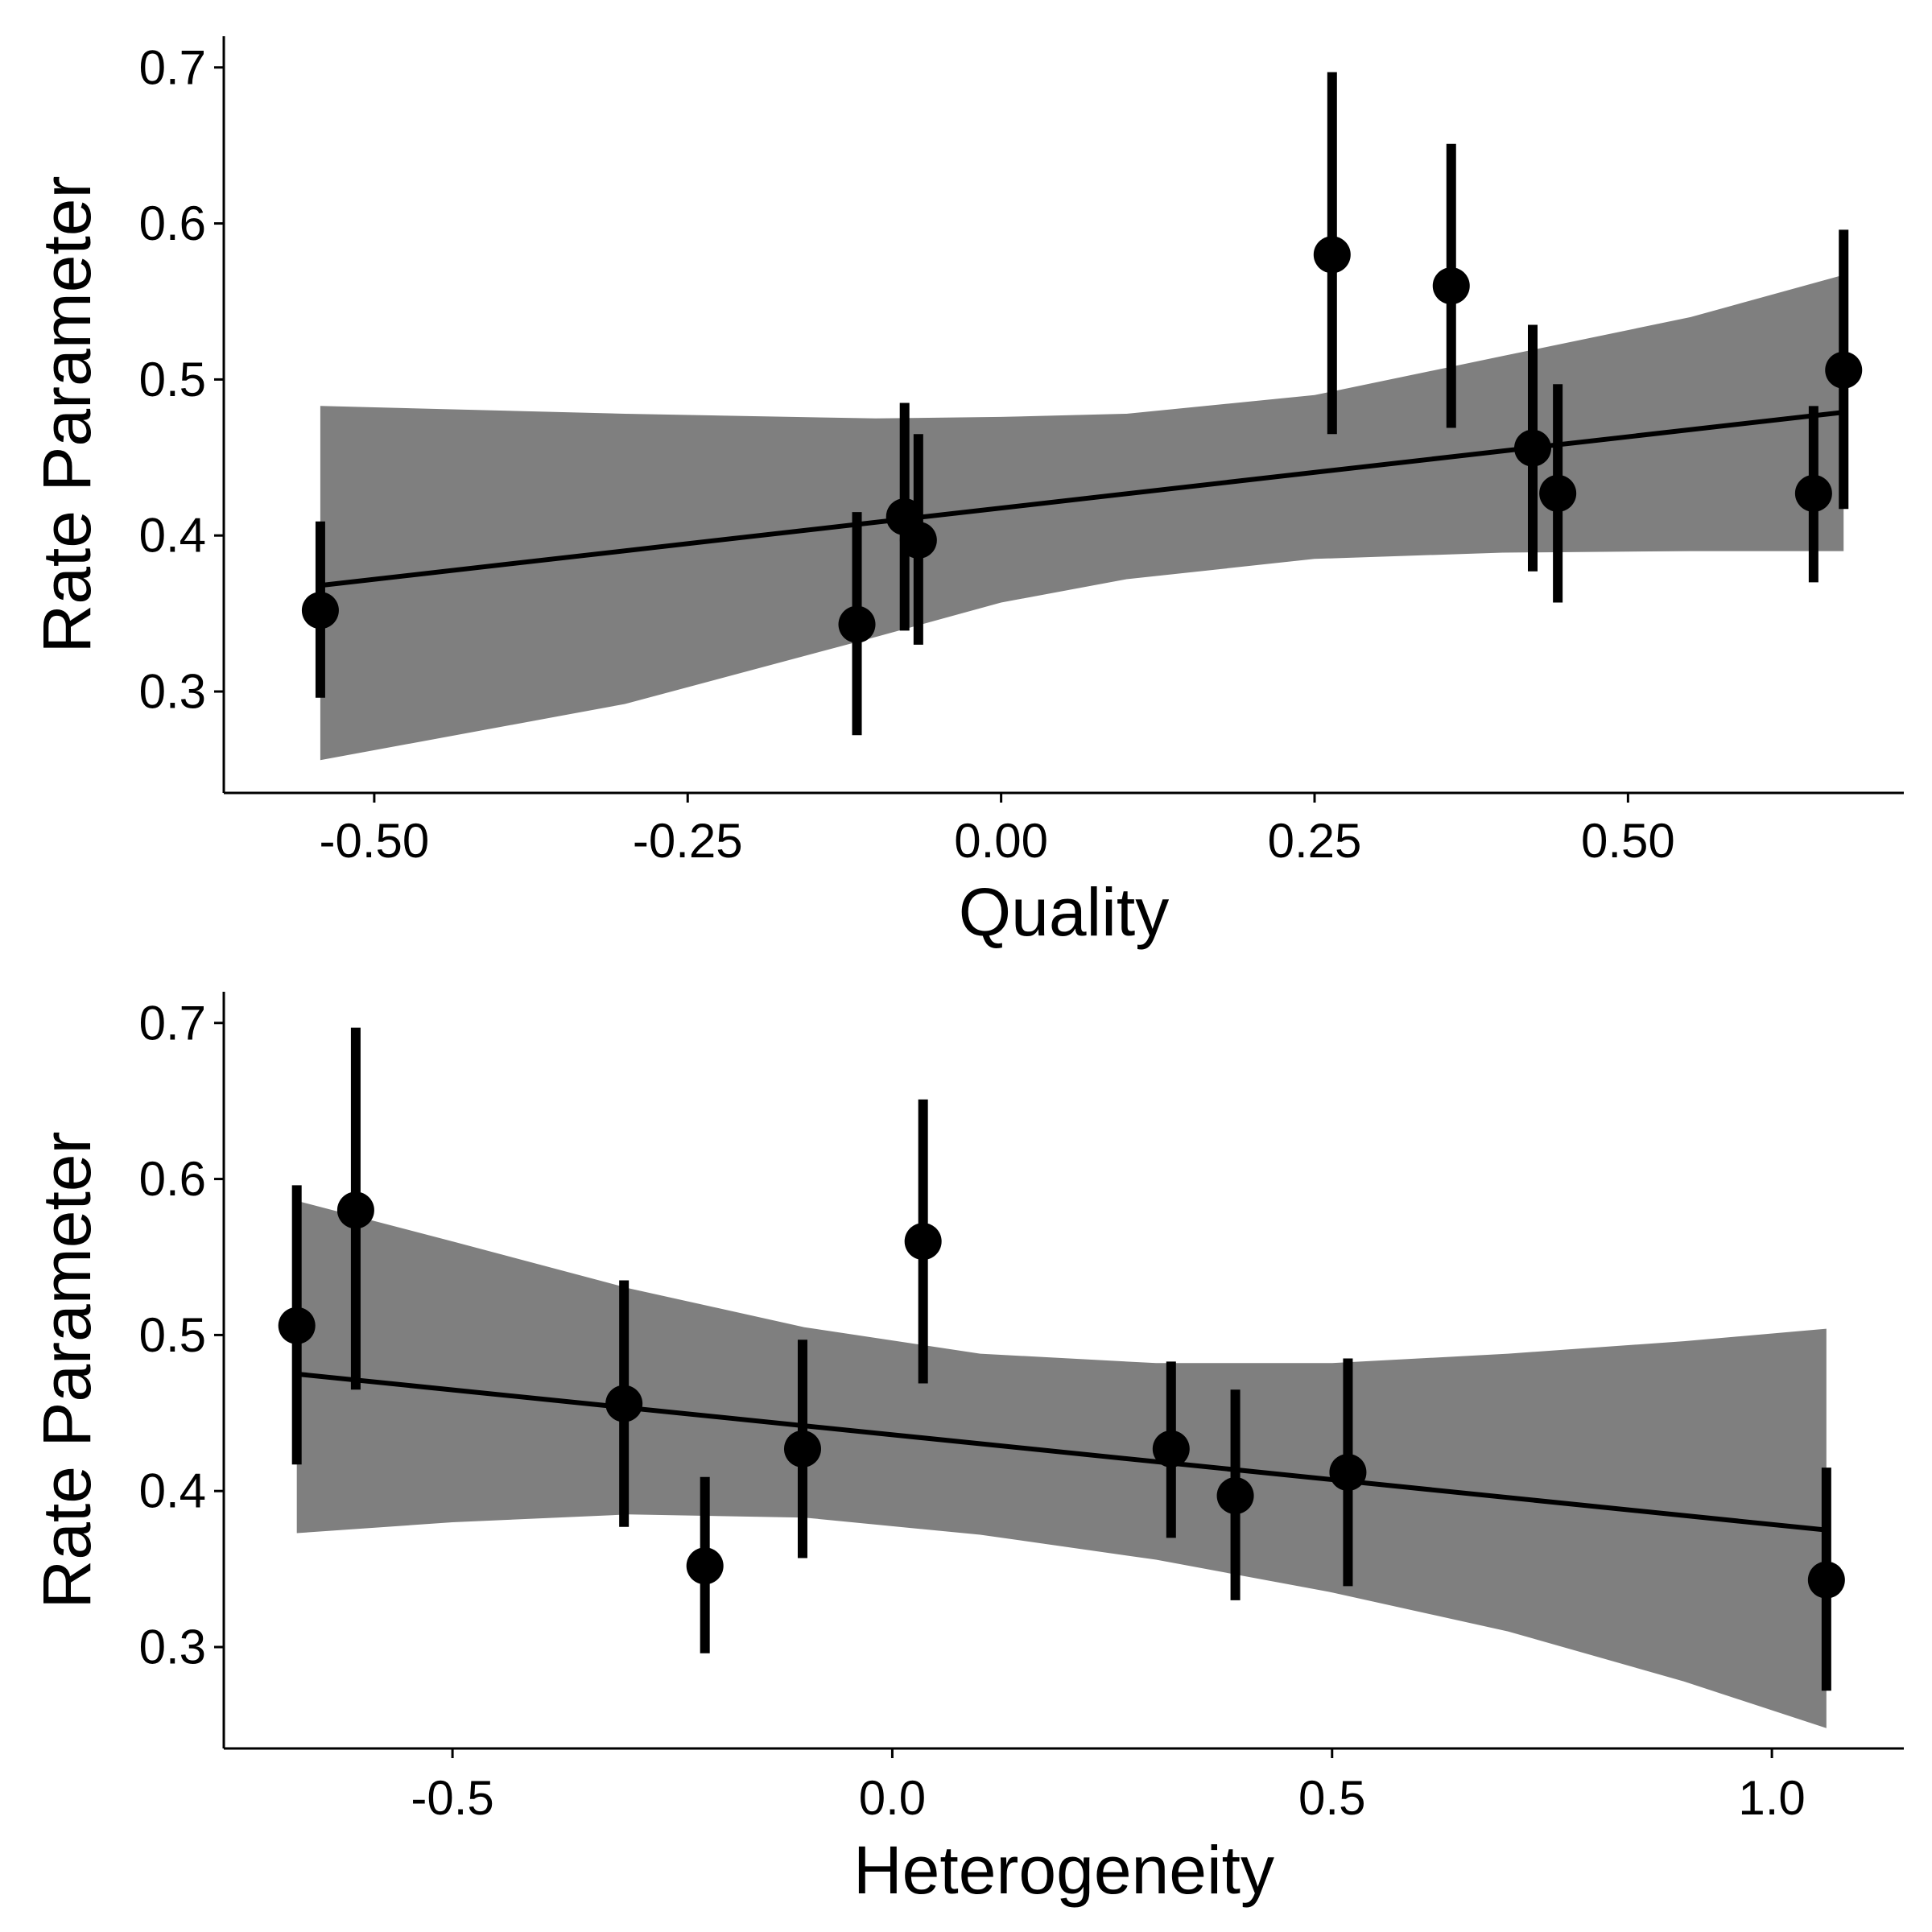  Describe the element at coordinates (452, 1798) in the screenshot. I see `x-tick-label: -0.5` at that location.